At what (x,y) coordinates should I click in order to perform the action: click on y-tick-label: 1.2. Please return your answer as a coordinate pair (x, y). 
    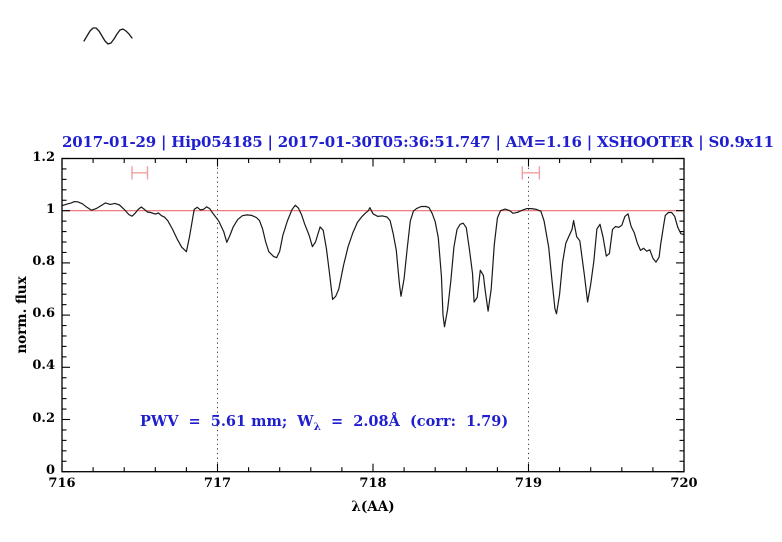
    Looking at the image, I should click on (43, 157).